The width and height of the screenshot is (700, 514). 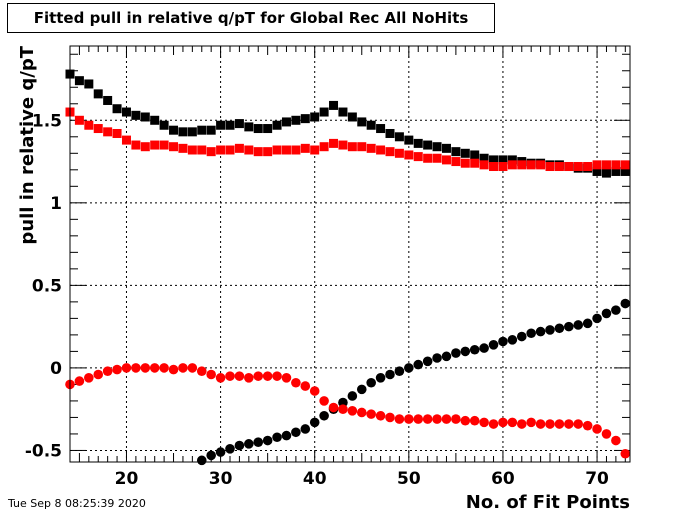 I want to click on x-axis-title: No. of Fit Points, so click(x=548, y=502).